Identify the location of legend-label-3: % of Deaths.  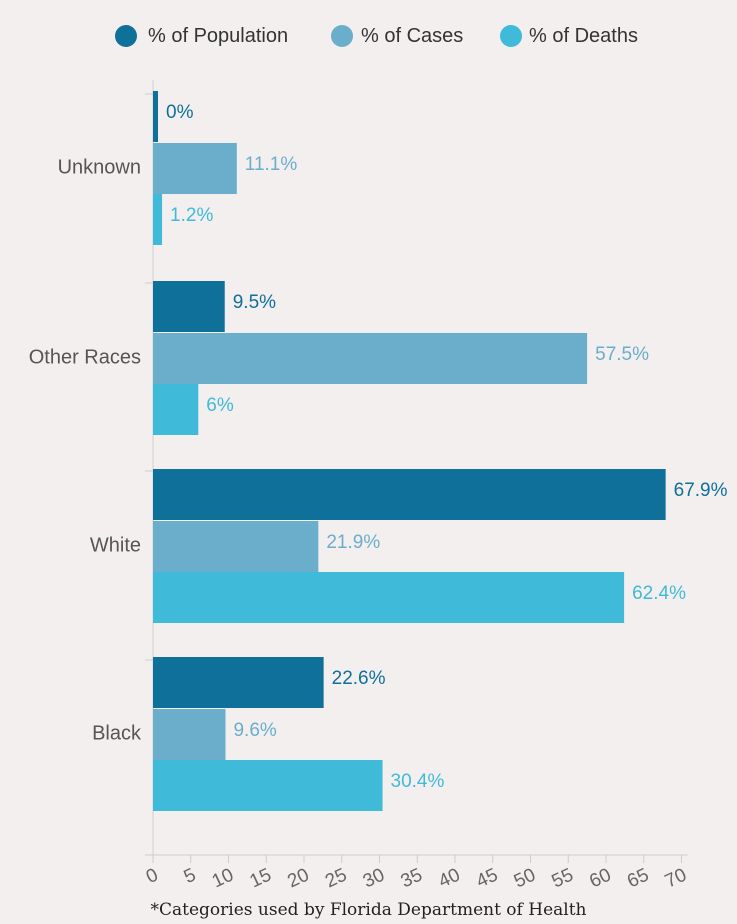
(583, 36).